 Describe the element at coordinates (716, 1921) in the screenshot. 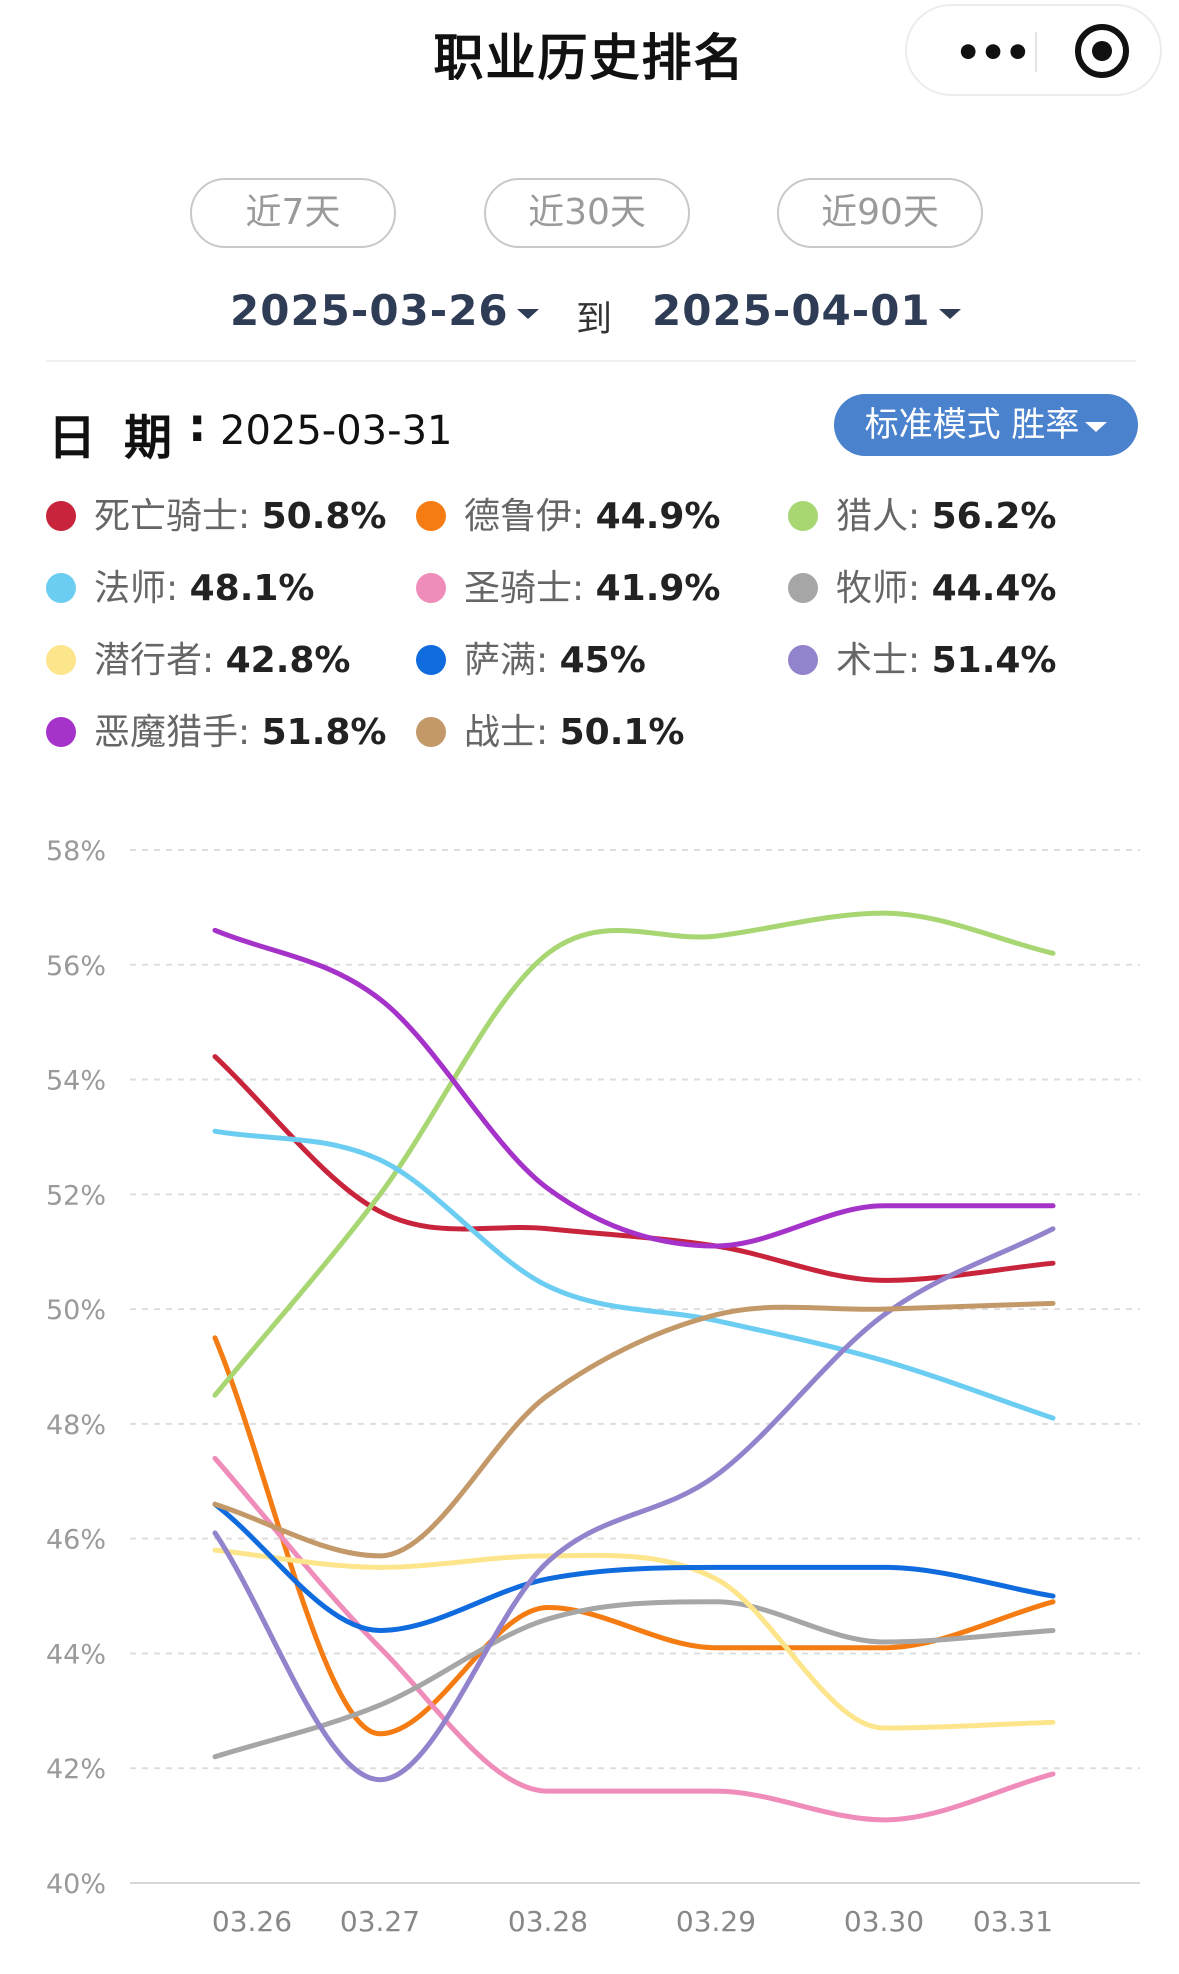

I see `x-tick-label: 03.29` at that location.